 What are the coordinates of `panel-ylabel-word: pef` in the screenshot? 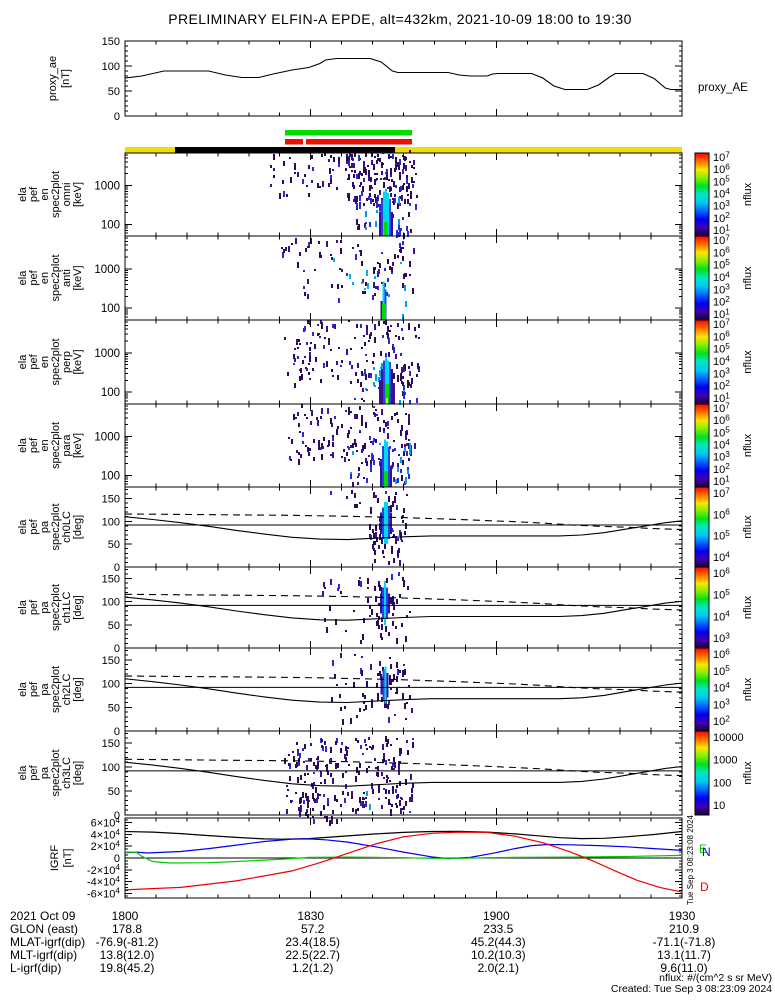 It's located at (34, 445).